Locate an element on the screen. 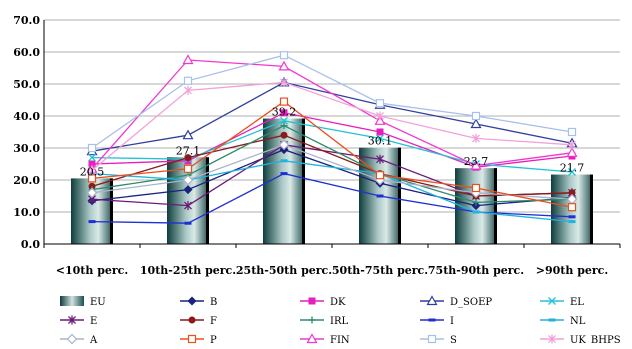 This screenshot has height=349, width=632. legend-item: S is located at coordinates (438, 340).